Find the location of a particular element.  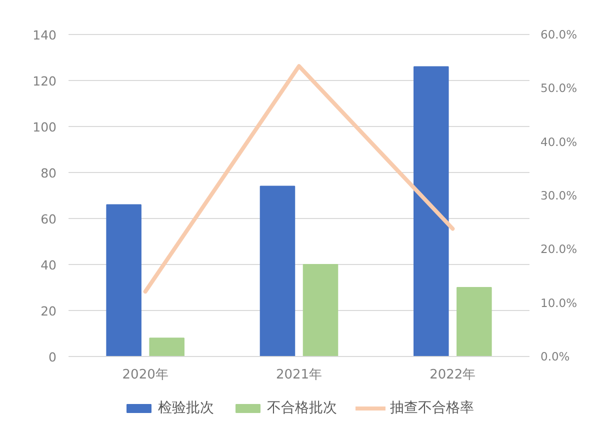

legend-label: 抽查不合格率 is located at coordinates (432, 407).